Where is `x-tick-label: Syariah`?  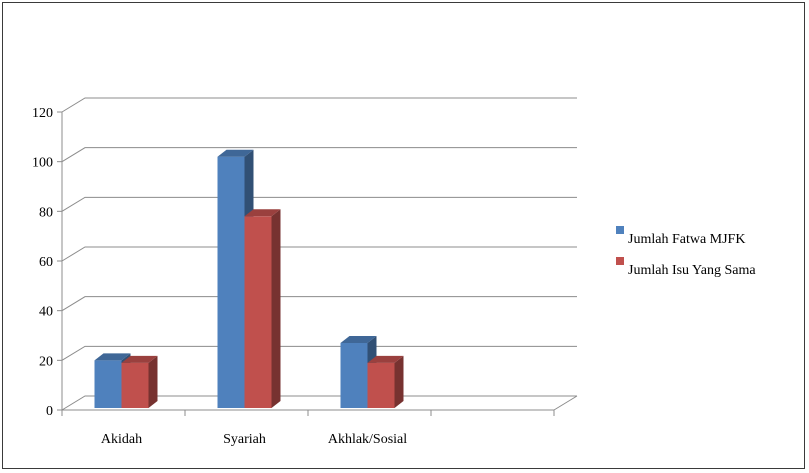 x-tick-label: Syariah is located at coordinates (244, 439).